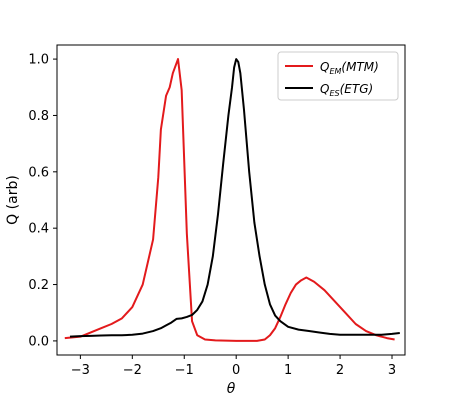  I want to click on x-tick-label: 2, so click(340, 370).